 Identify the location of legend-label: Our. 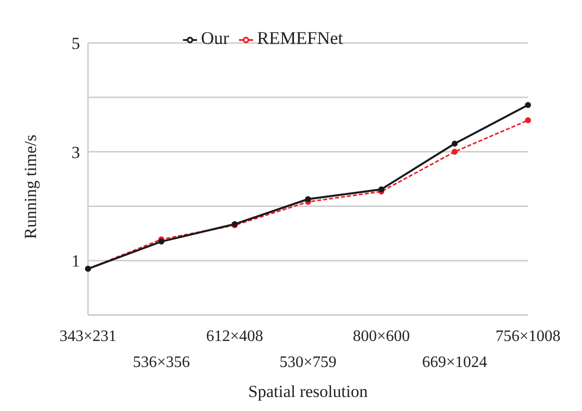
(214, 38).